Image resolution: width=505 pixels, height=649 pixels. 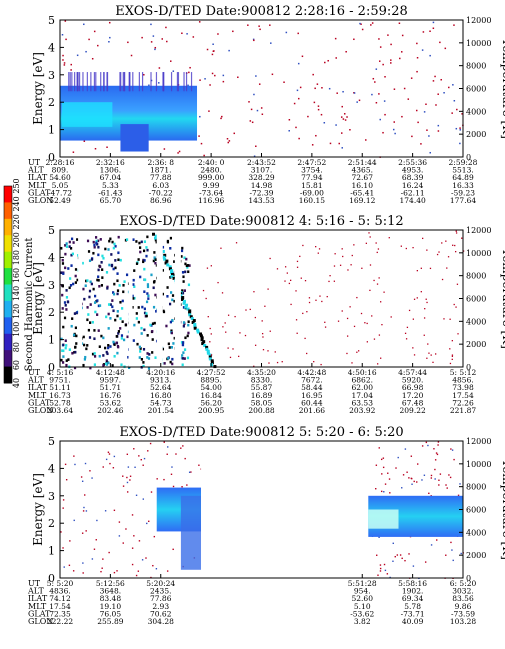 I want to click on row-value: 16.80, so click(x=161, y=395).